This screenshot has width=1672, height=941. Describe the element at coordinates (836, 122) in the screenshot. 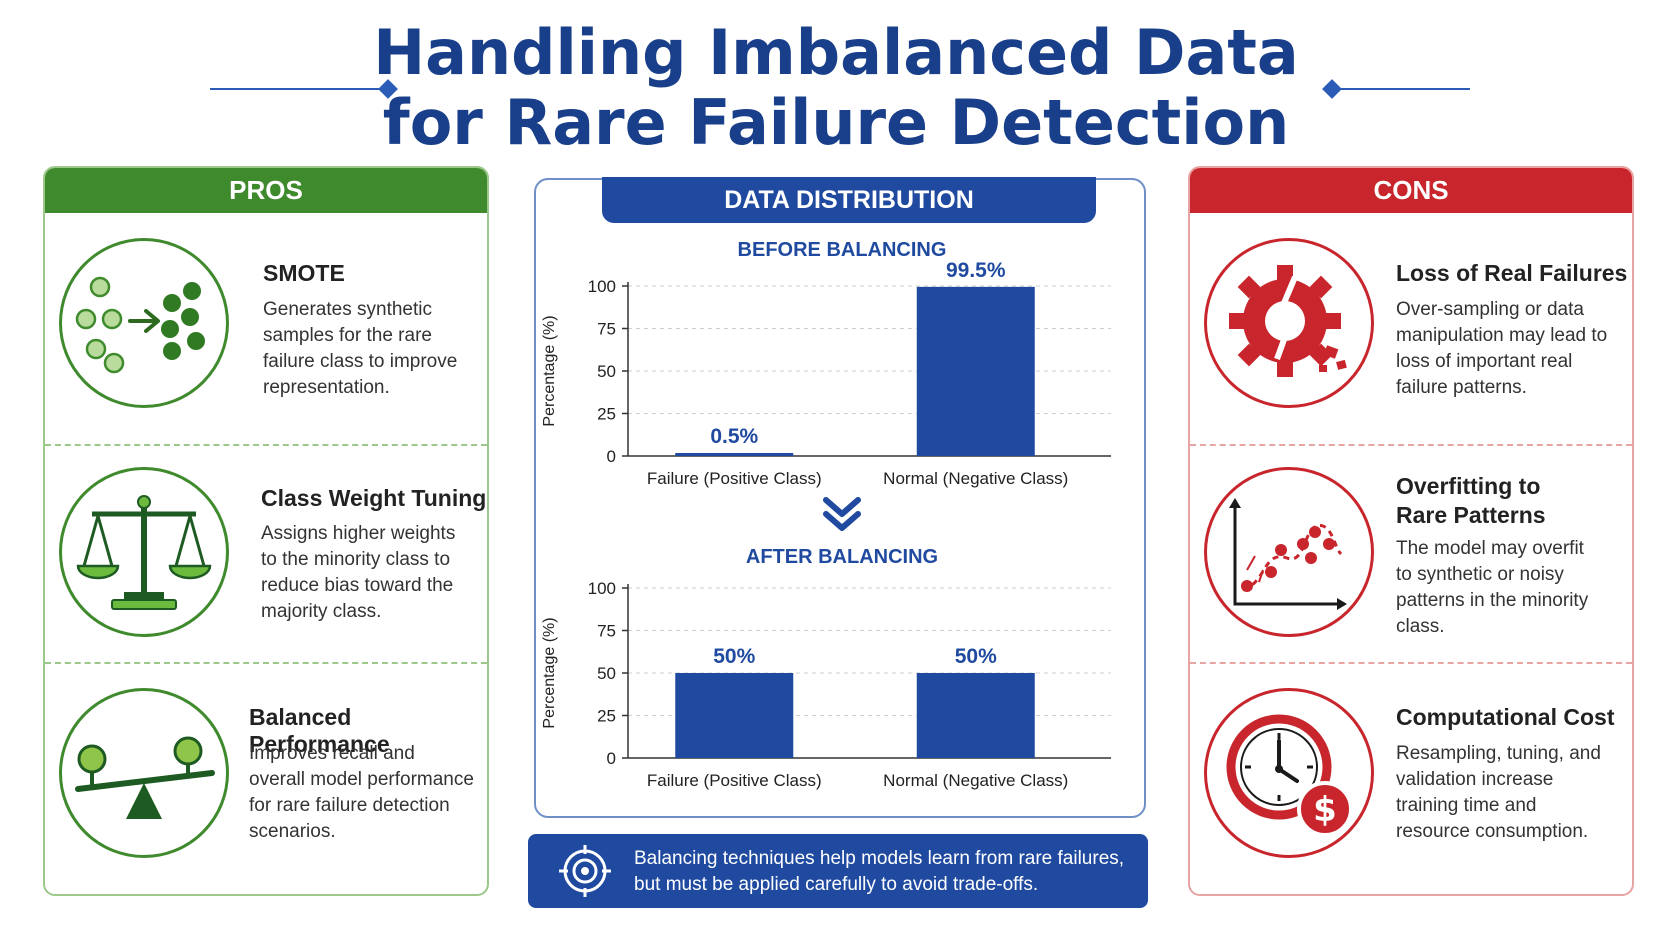

I see `title-line-2: for Rare Failure Detection` at that location.